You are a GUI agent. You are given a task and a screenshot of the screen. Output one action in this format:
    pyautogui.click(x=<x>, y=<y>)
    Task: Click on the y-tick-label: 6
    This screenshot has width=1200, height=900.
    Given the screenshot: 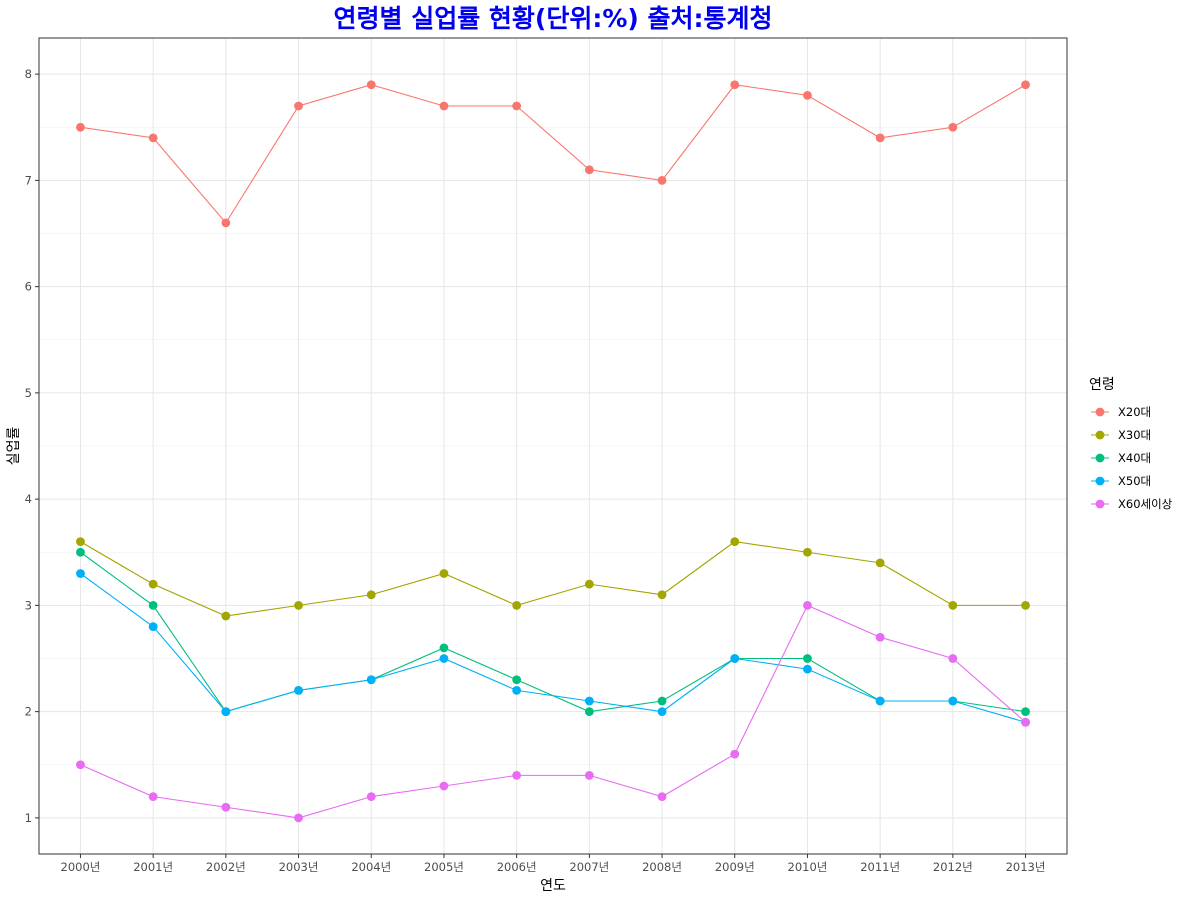 What is the action you would take?
    pyautogui.click(x=28, y=287)
    